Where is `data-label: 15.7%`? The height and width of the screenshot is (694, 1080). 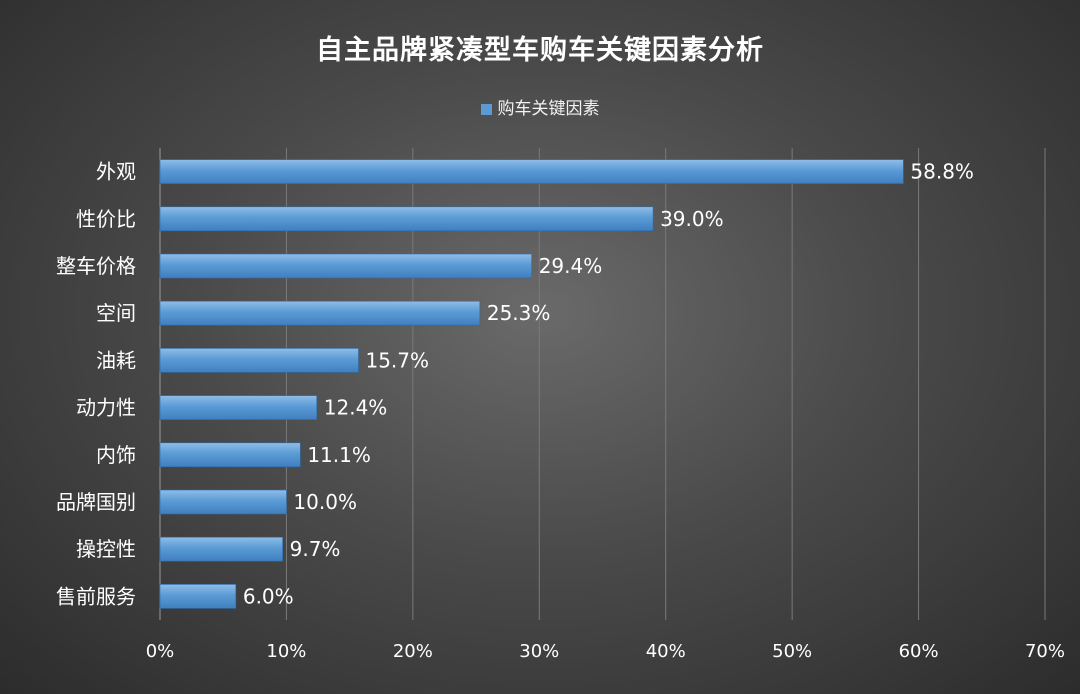 data-label: 15.7% is located at coordinates (397, 360).